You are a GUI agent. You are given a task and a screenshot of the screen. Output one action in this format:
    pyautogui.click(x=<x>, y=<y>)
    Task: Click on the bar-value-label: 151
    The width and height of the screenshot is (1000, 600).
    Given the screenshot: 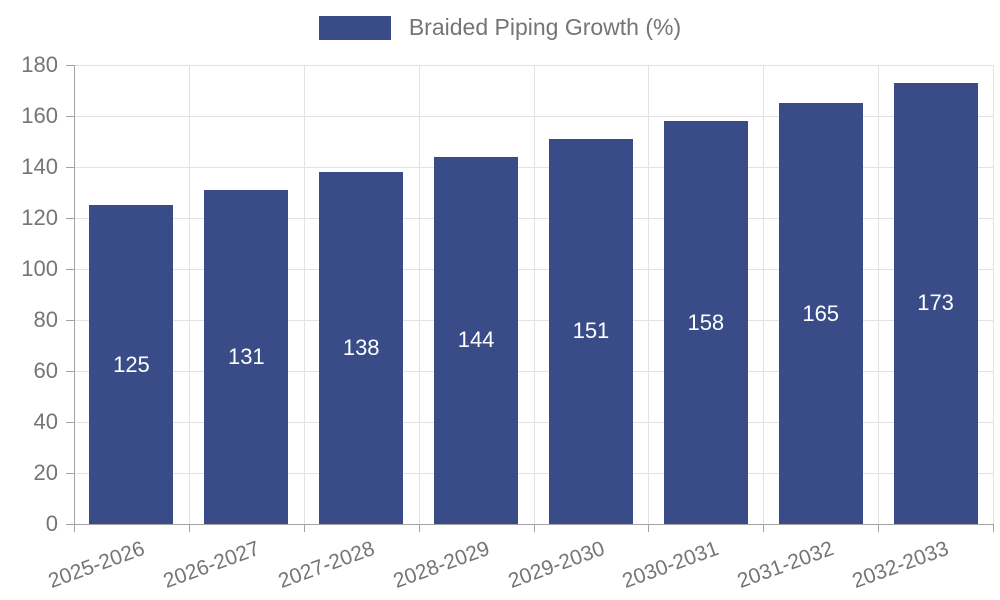 What is the action you would take?
    pyautogui.click(x=591, y=331)
    